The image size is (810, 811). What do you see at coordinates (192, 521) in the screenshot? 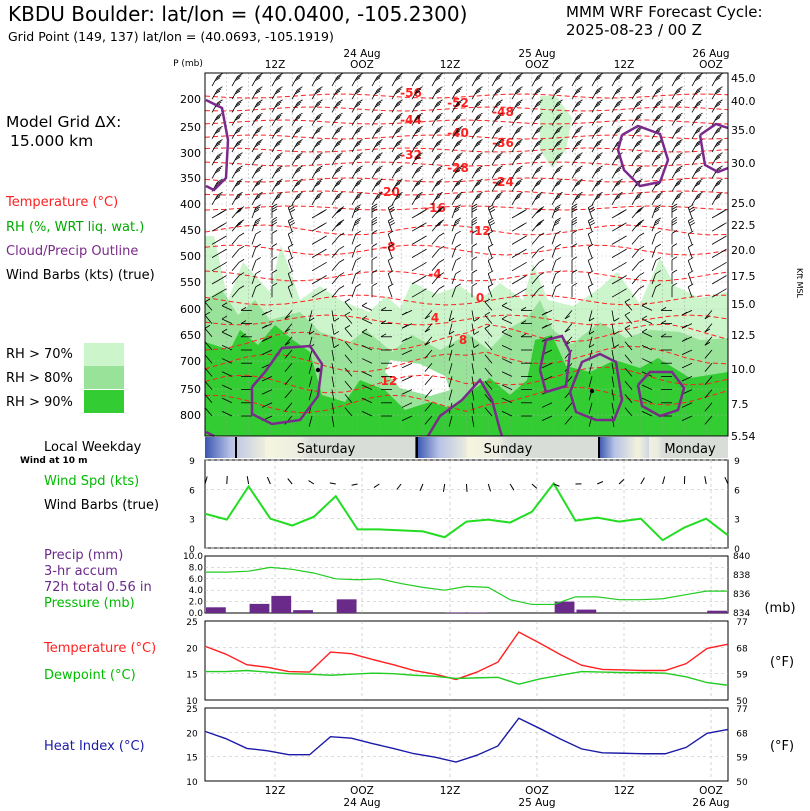
I see `wind-ytick: 3` at bounding box center [192, 521].